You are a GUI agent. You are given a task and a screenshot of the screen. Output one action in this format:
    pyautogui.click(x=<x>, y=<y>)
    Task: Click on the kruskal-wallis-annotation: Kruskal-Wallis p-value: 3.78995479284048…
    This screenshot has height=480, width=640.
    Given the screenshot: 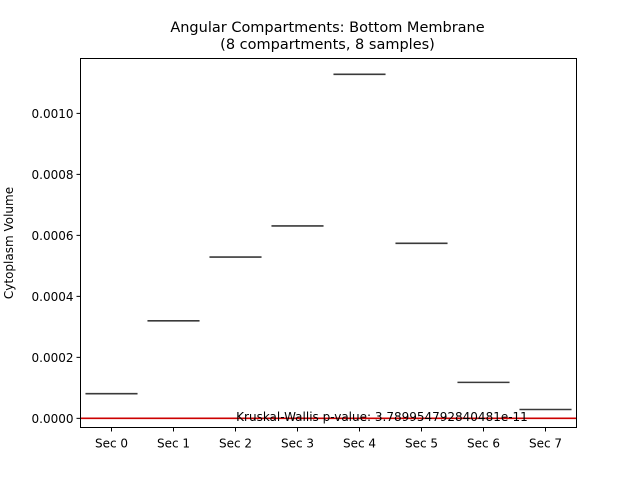 What is the action you would take?
    pyautogui.click(x=382, y=417)
    